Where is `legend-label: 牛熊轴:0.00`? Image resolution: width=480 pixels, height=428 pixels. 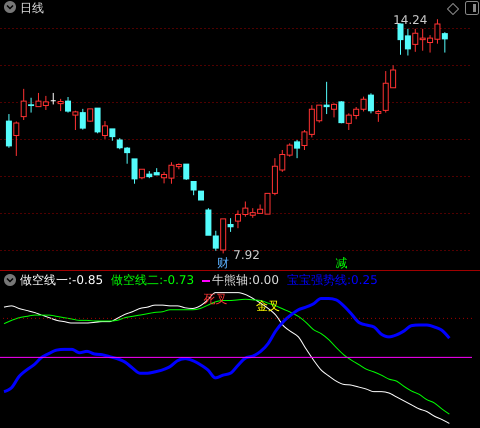 legend-label: 牛熊轴:0.00 is located at coordinates (245, 280).